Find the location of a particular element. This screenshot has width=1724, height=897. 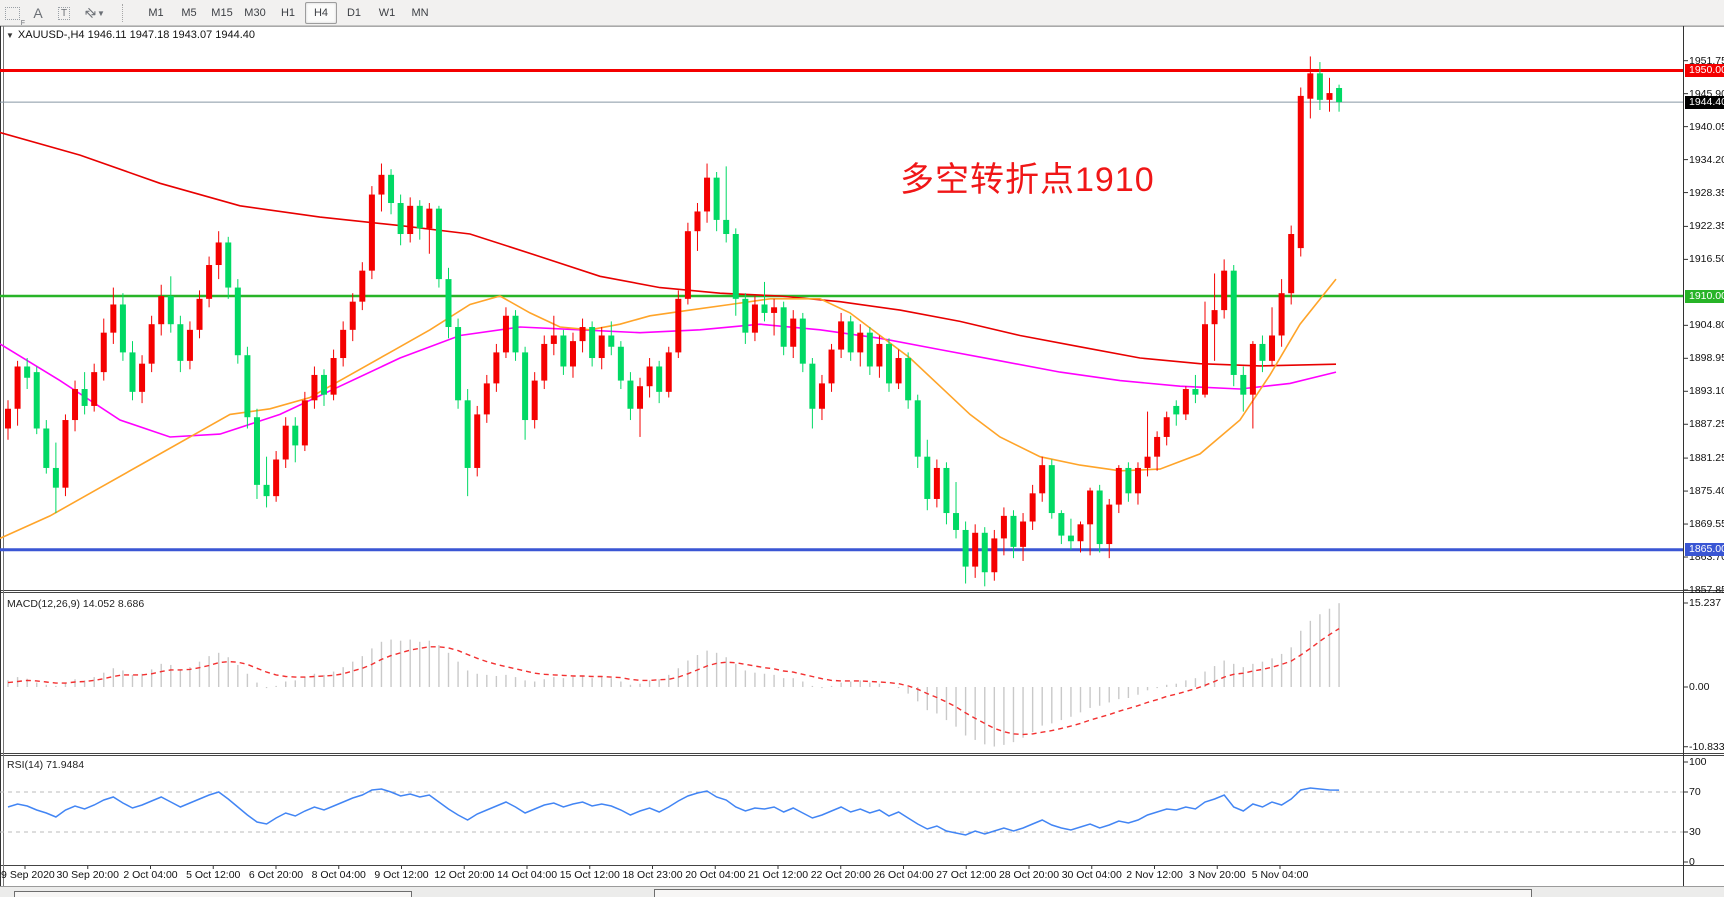

rsi-label: RSI(14) 71.9484 is located at coordinates (46, 765).